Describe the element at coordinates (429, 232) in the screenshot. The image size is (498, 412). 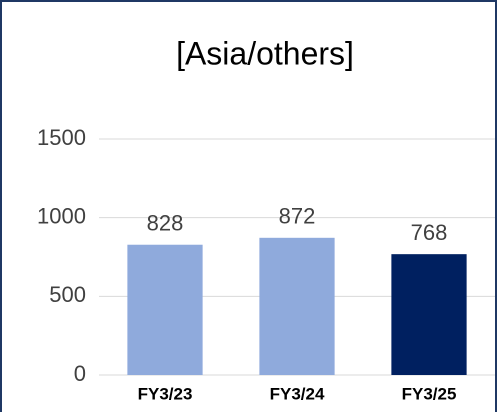
I see `value-label: 768` at that location.